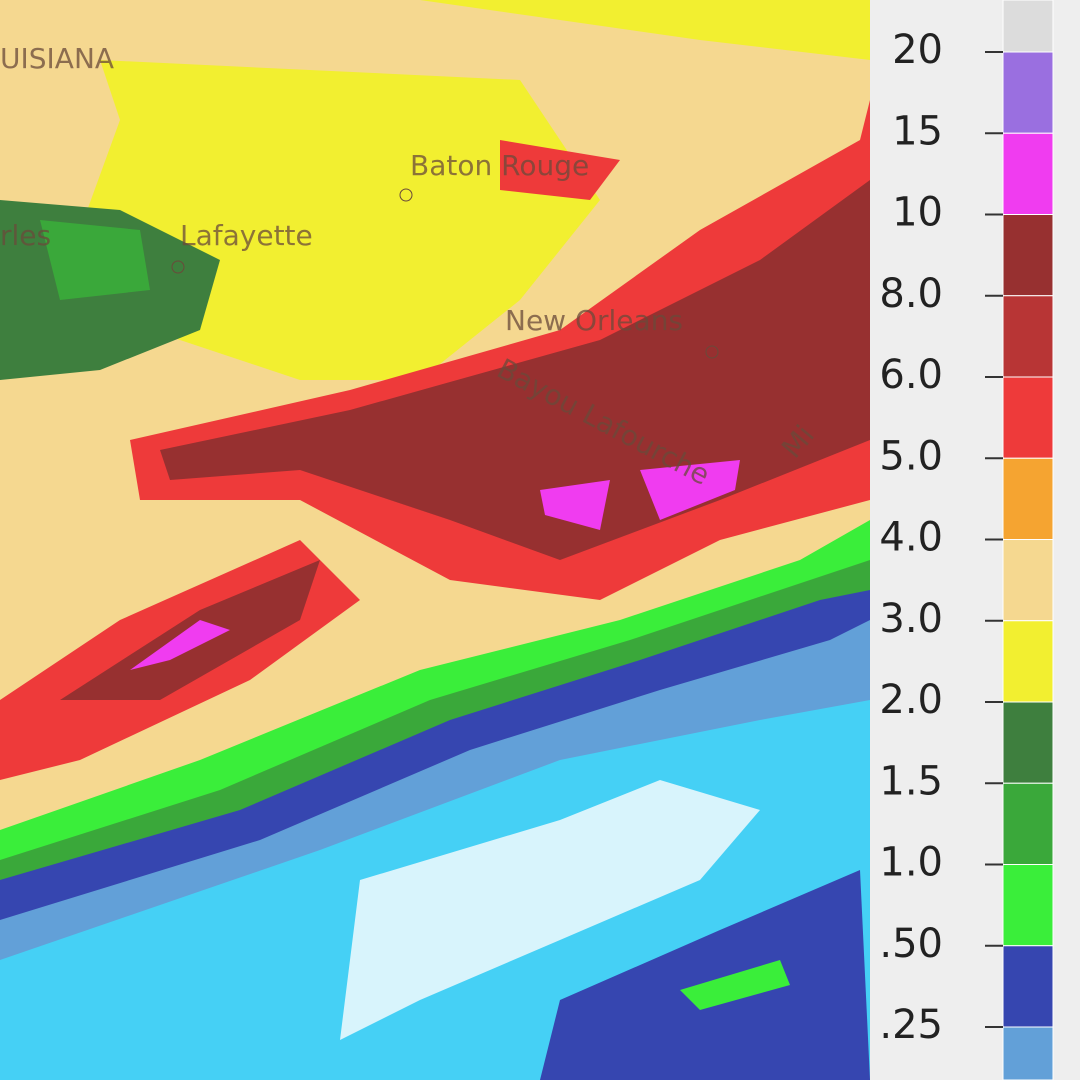 This screenshot has height=1080, width=1080. I want to click on place-label: Lafayette, so click(246, 235).